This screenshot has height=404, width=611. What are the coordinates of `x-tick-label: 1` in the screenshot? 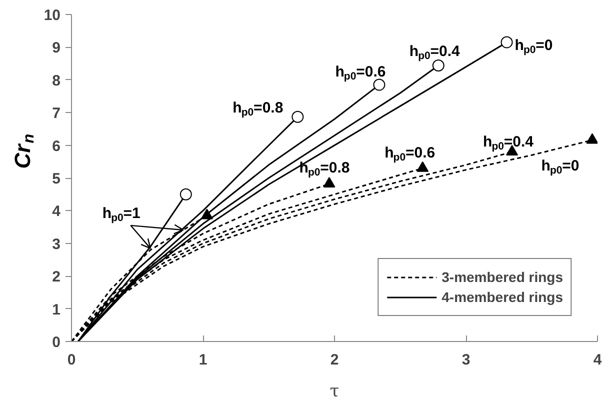 It's located at (203, 360).